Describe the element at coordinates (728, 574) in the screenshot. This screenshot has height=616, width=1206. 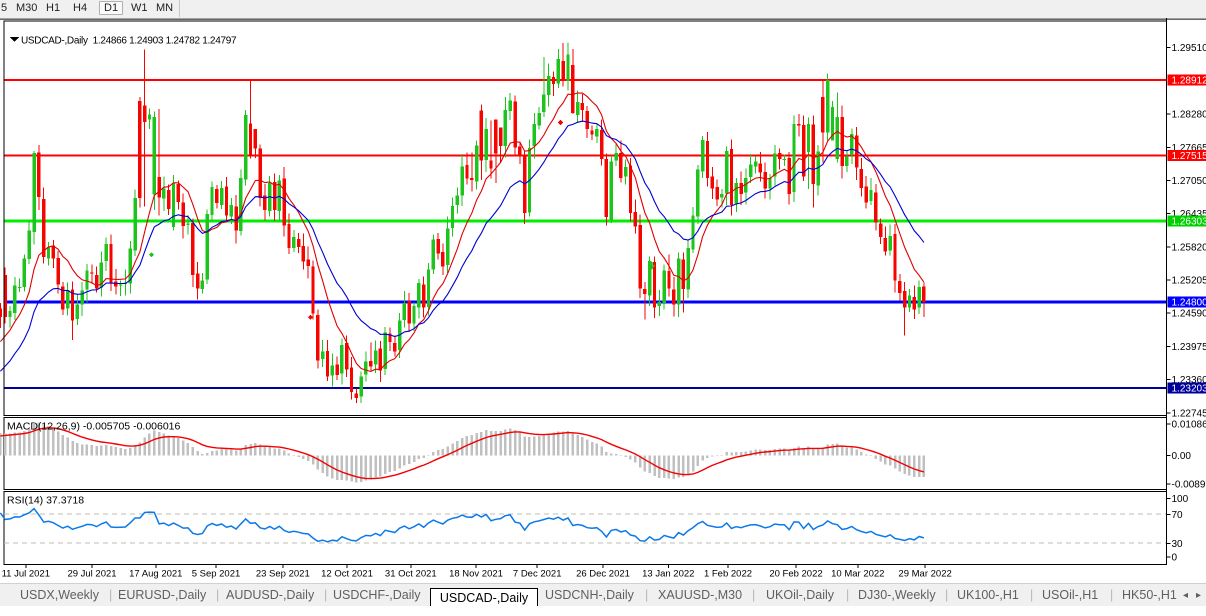
I see `svg-text: 1 Feb 2022` at that location.